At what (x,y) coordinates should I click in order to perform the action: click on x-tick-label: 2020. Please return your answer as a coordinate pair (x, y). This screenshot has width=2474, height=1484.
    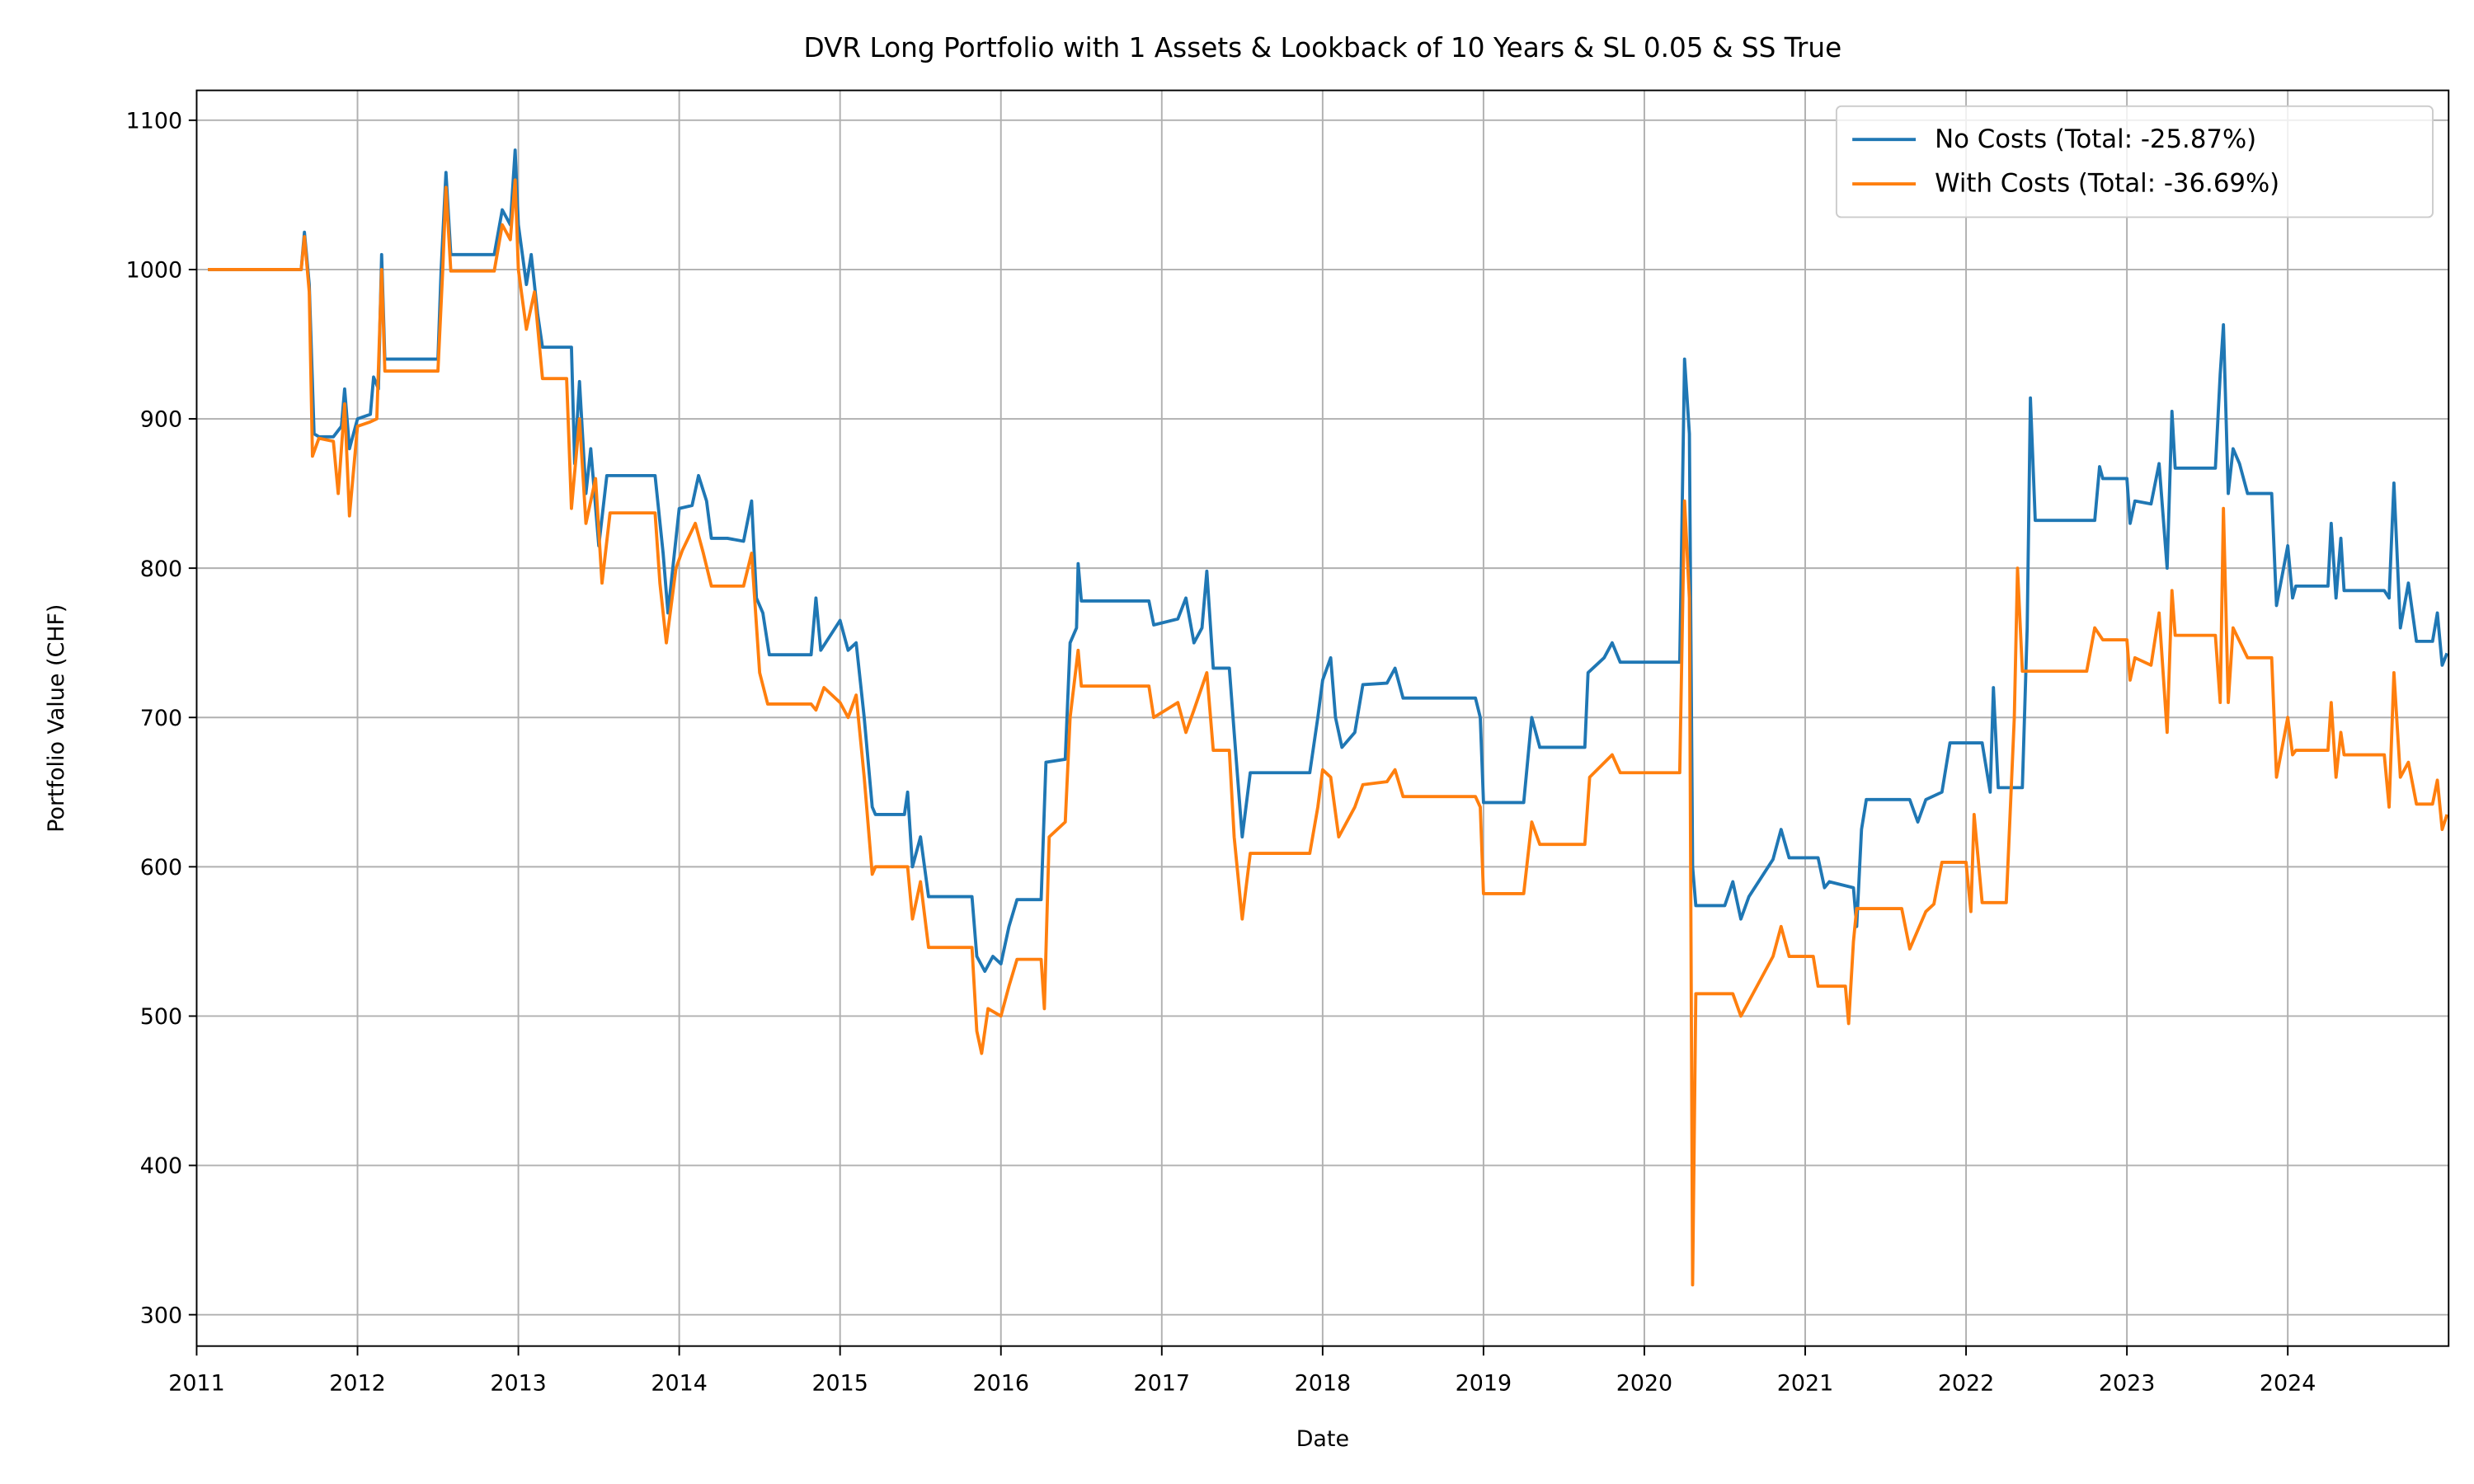
    Looking at the image, I should click on (1644, 1384).